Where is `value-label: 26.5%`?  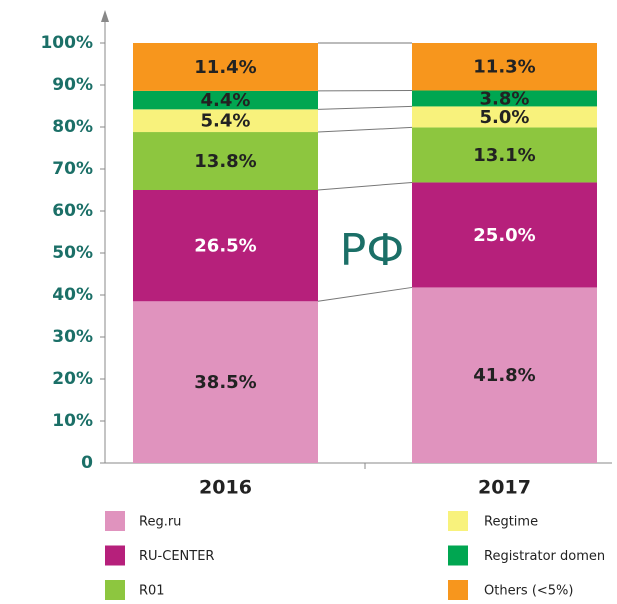
value-label: 26.5% is located at coordinates (225, 246).